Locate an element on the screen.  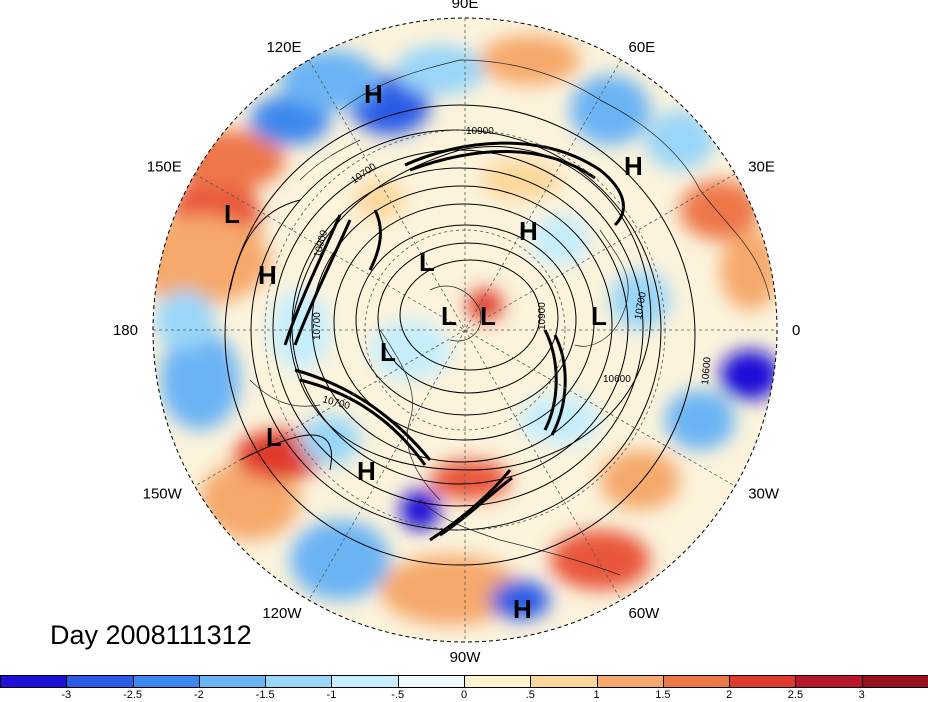
colorbar: -3 -2.5 -2 -1.5 -1 -.5 0 .5 1 1.5 2 2.5 3 is located at coordinates (464, 688).